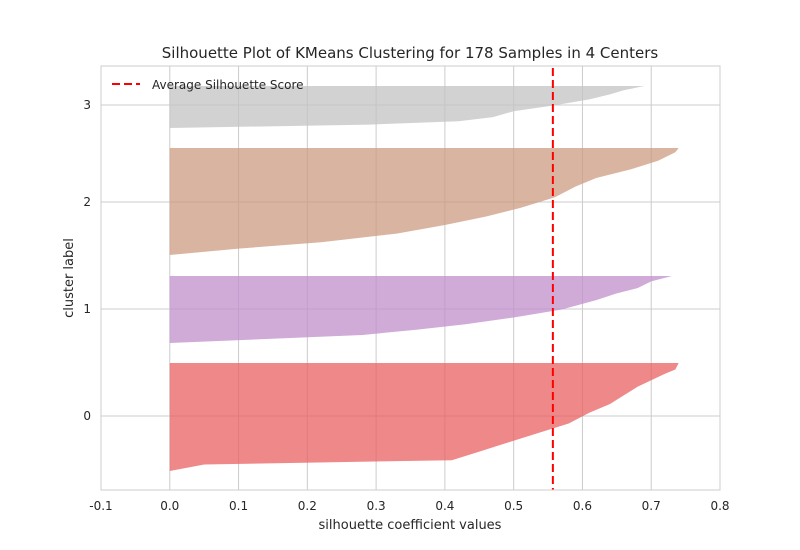 The image size is (800, 550). I want to click on x-axis-label: silhouette coefficient values, so click(410, 525).